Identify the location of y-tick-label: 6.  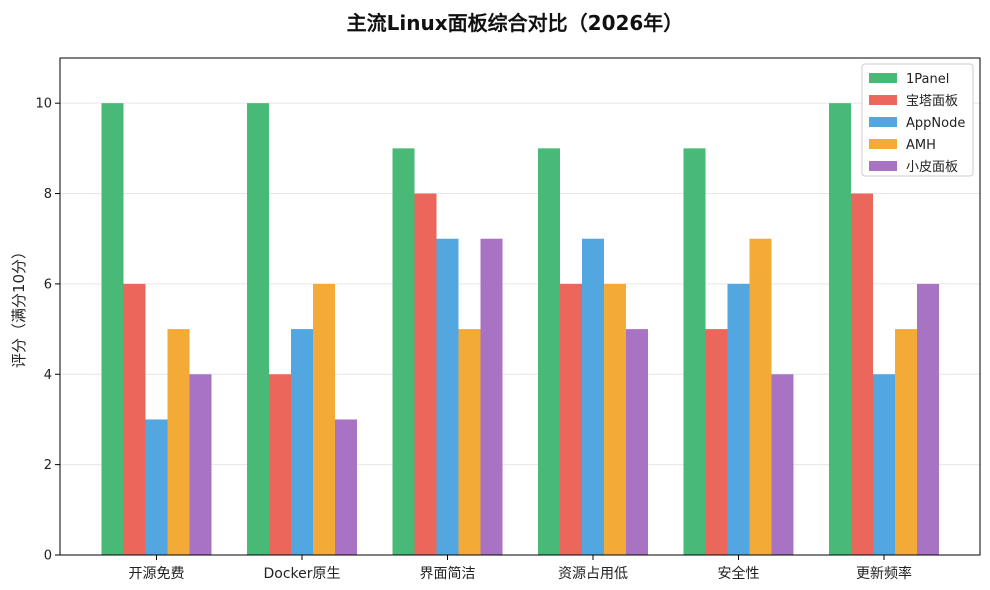
(48, 284).